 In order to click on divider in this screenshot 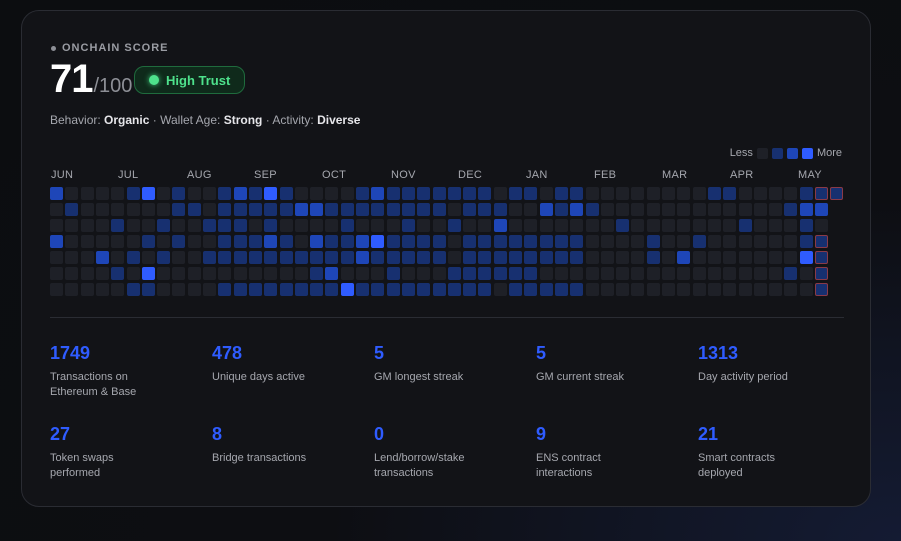, I will do `click(447, 317)`.